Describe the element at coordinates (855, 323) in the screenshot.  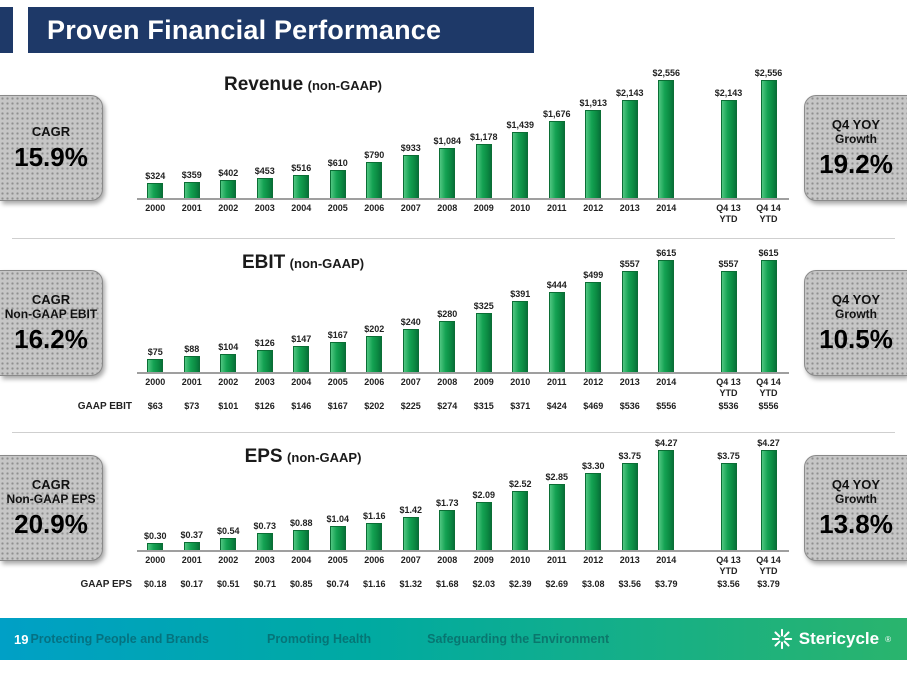
I see `yoy-panel-ebit: Q4 YOY Growth 10.5%` at that location.